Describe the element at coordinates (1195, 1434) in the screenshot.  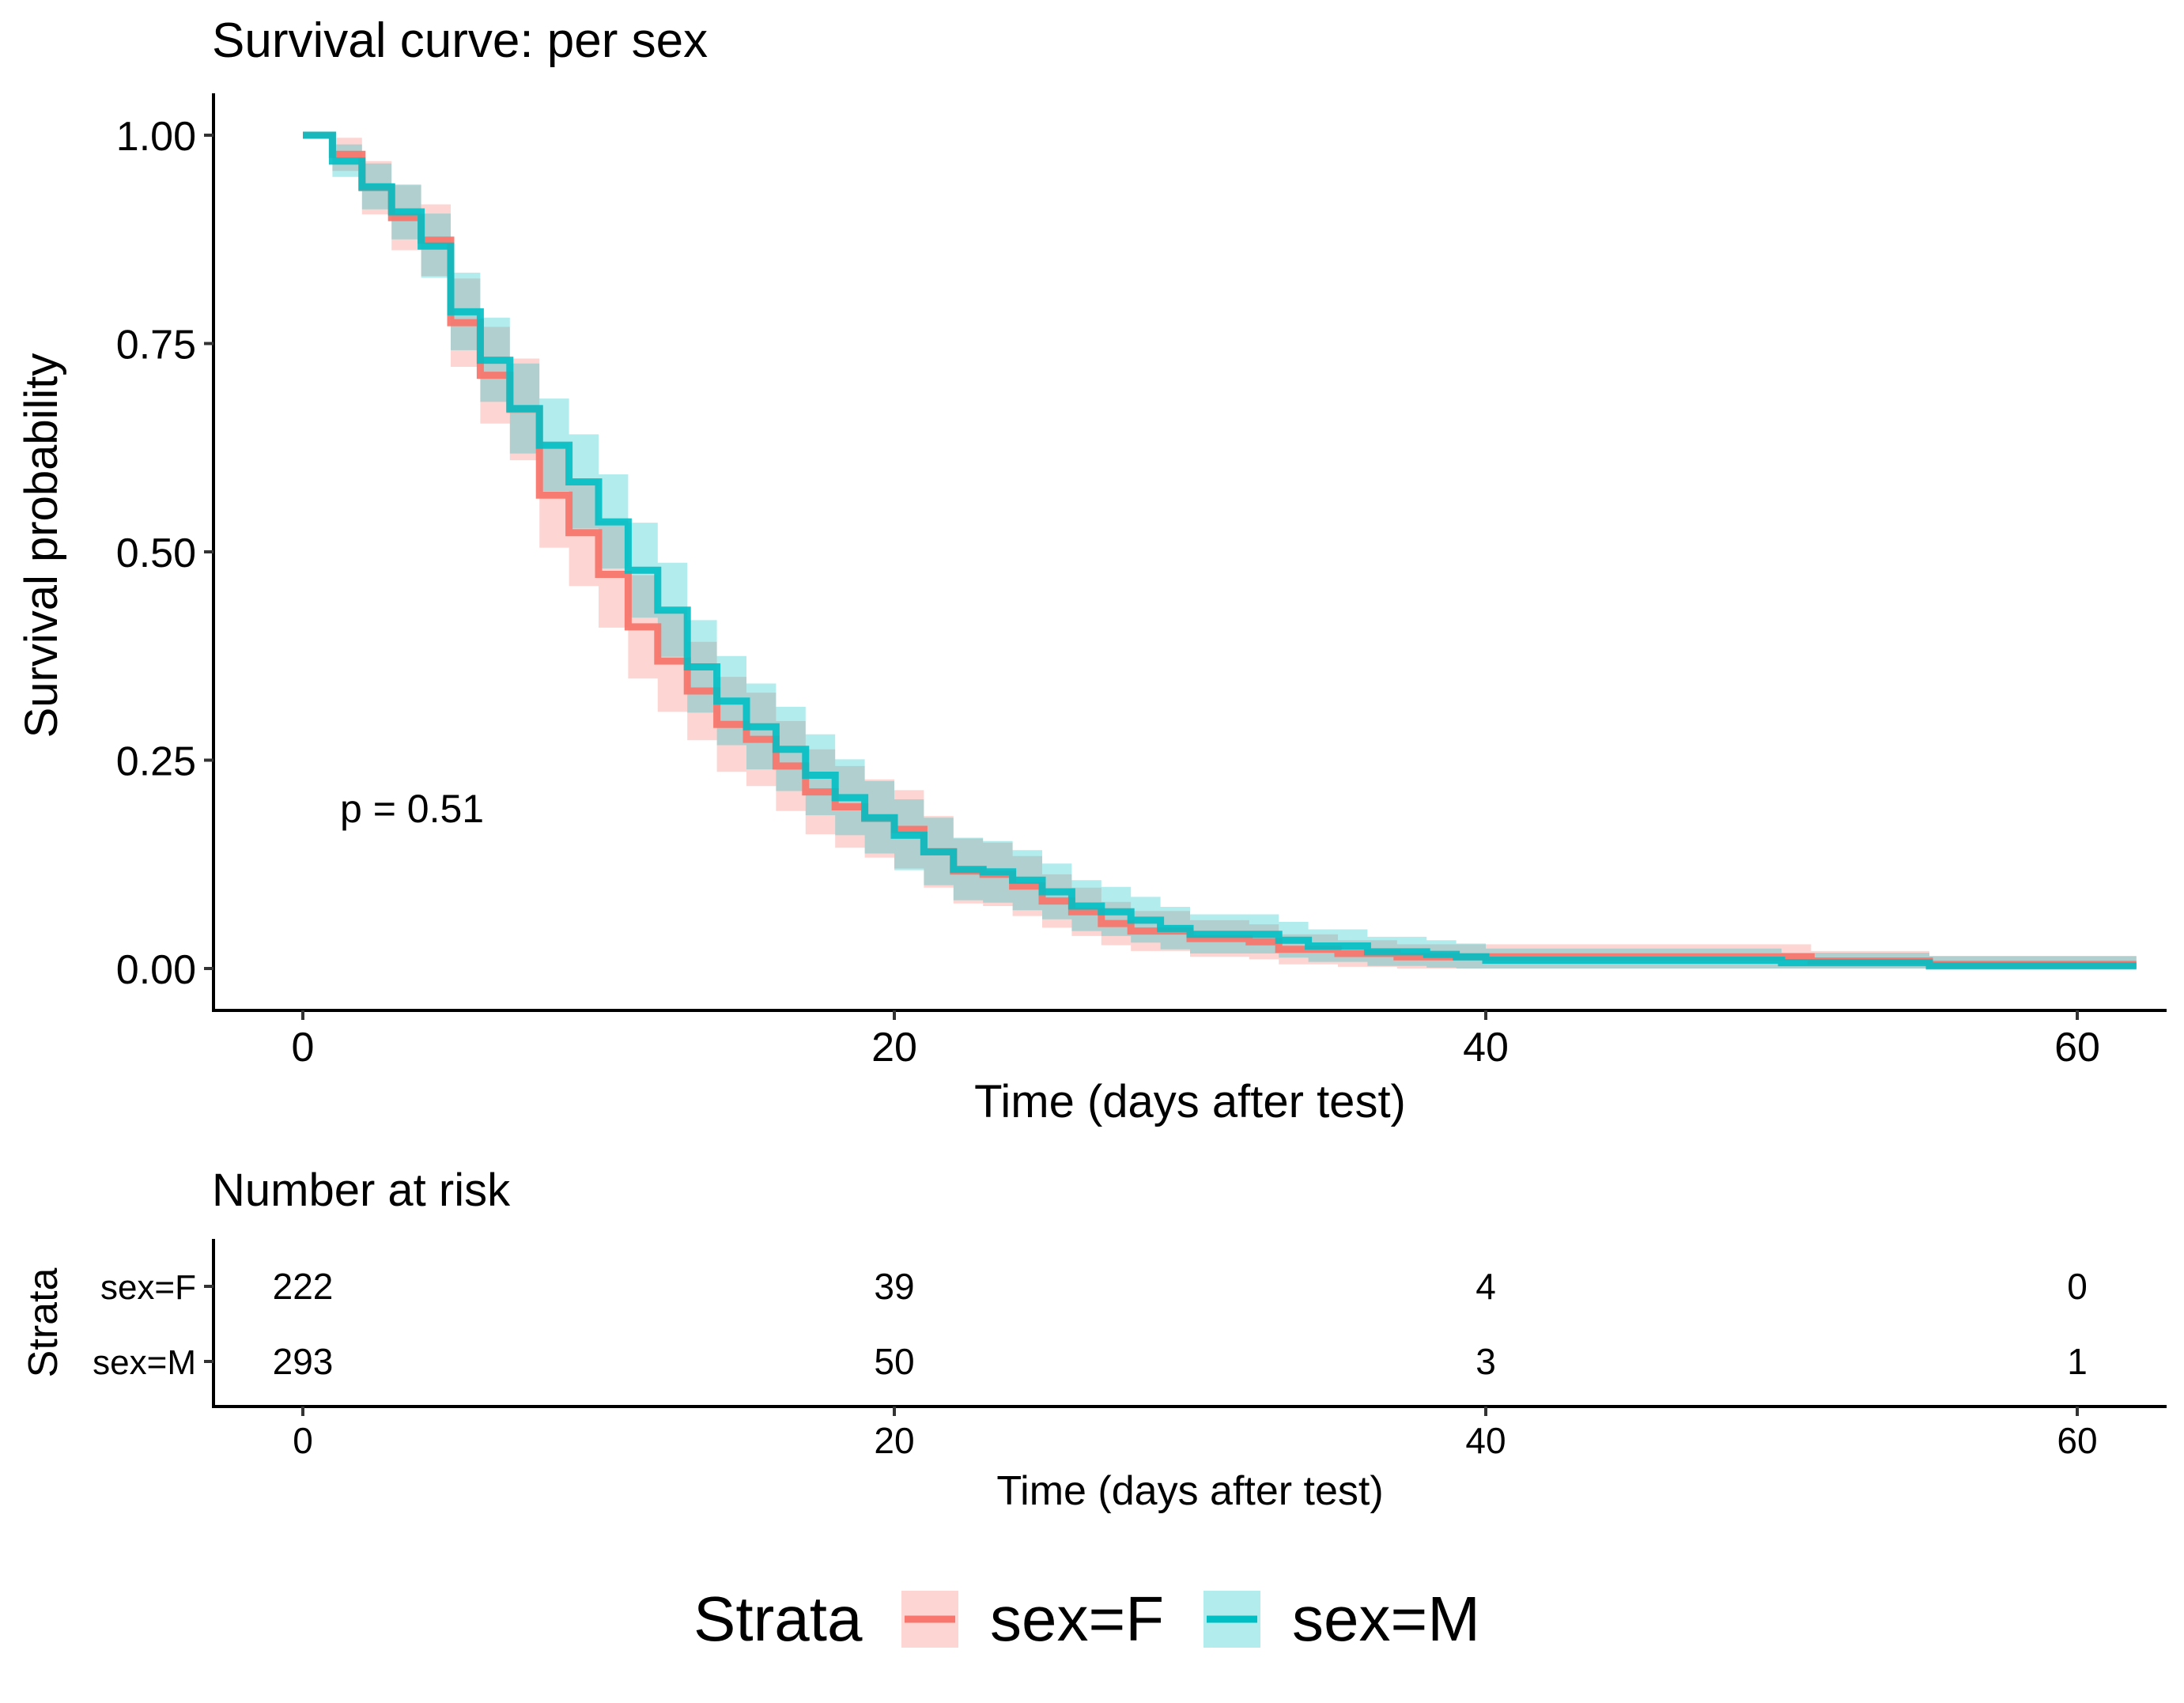
I see `risk-x-axis-ticks: 0 20 40 60` at that location.